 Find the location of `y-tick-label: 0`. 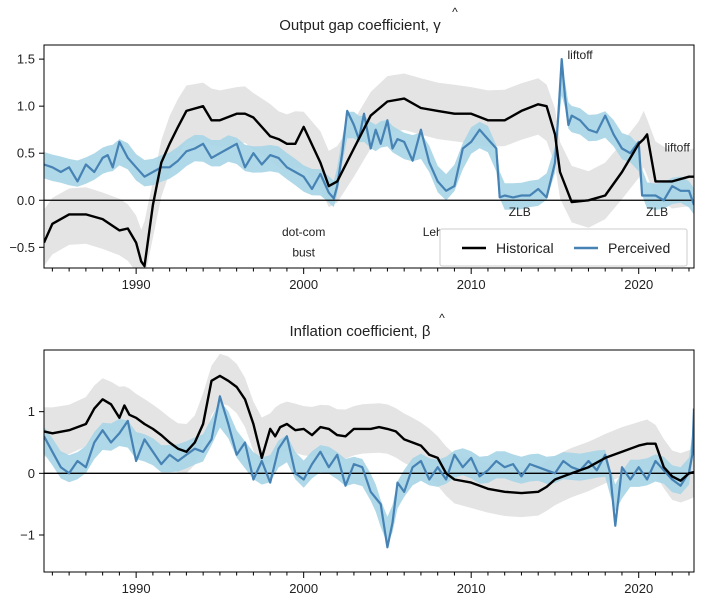

y-tick-label: 0 is located at coordinates (31, 473).